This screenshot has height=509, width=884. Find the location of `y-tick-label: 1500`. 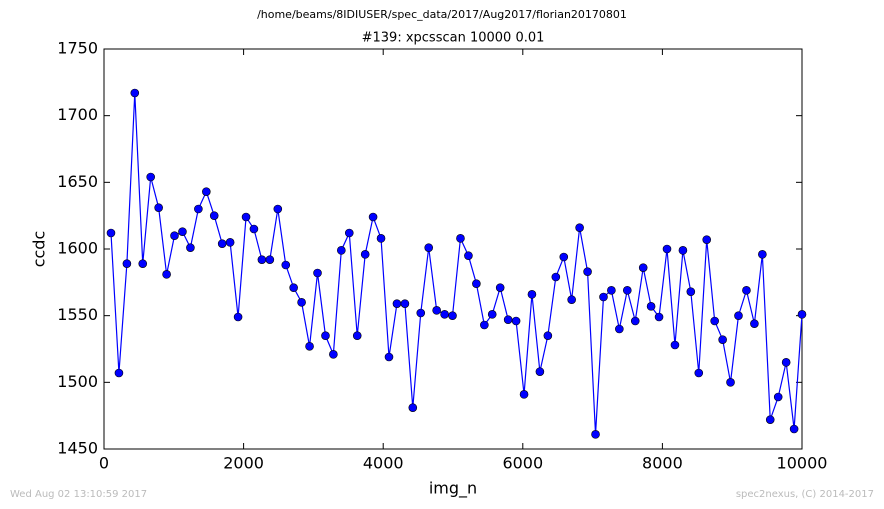

y-tick-label: 1500 is located at coordinates (77, 381).